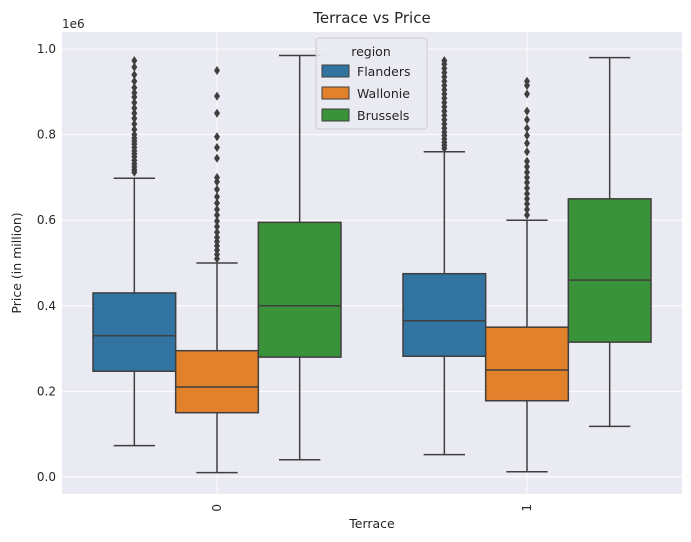 The width and height of the screenshot is (691, 542). I want to click on chart-title: Terrace vs Price, so click(371, 18).